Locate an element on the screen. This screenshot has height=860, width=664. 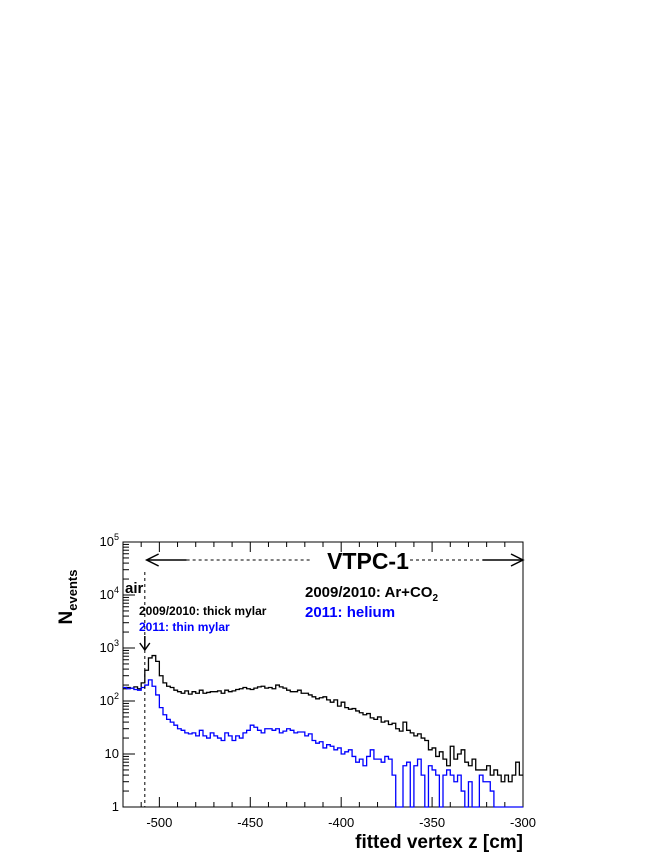
x-tick-label: -350 is located at coordinates (432, 822).